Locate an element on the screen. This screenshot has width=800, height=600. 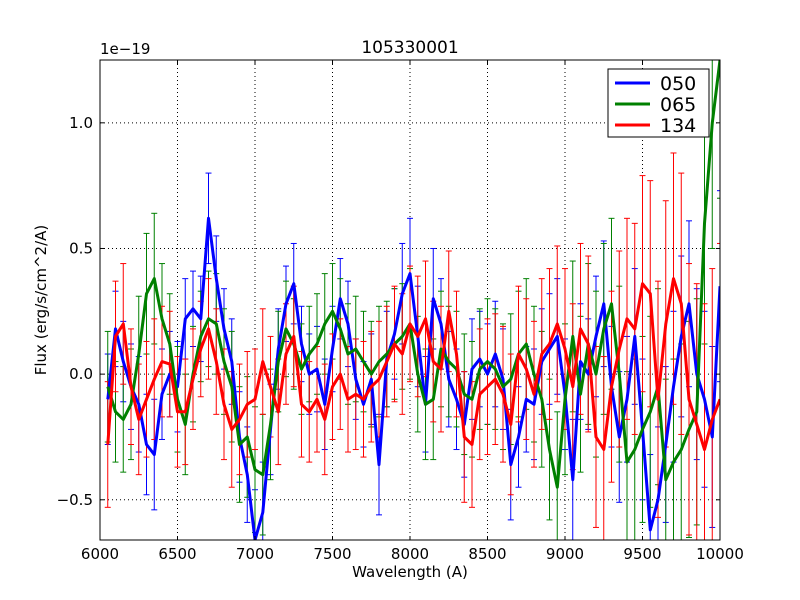
x-tick-label: 6500 is located at coordinates (177, 554).